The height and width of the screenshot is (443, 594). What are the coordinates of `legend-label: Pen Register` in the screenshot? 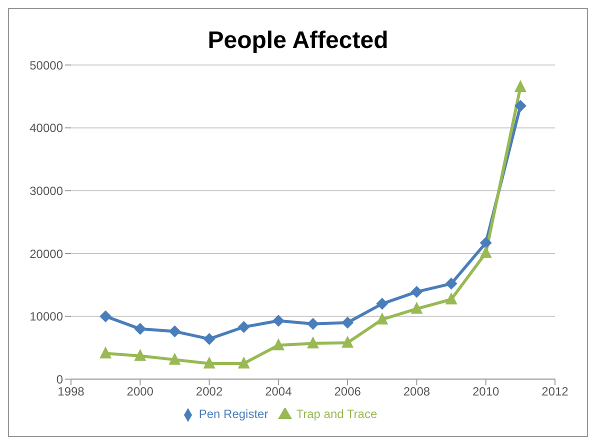 It's located at (233, 414).